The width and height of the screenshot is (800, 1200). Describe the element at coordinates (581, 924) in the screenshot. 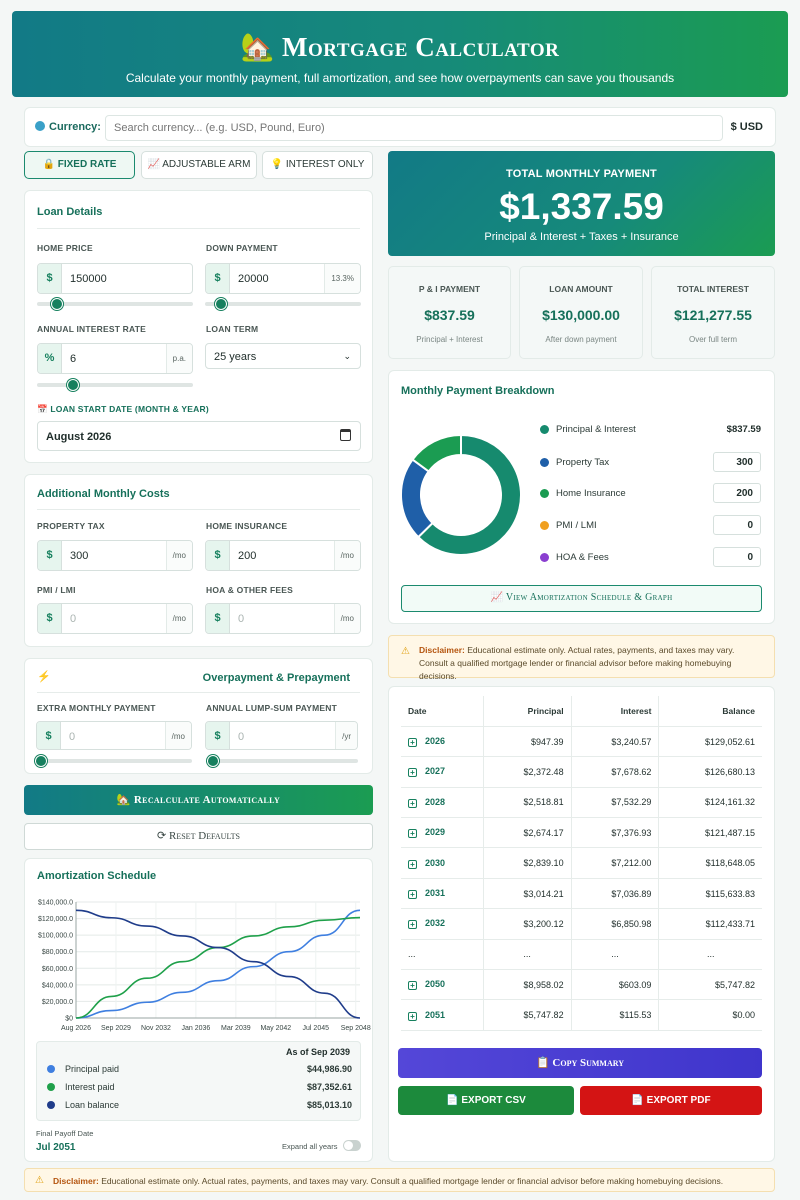

I see `table-row: +2032 $3,200.12 $6,850.98 $112,433.71` at that location.